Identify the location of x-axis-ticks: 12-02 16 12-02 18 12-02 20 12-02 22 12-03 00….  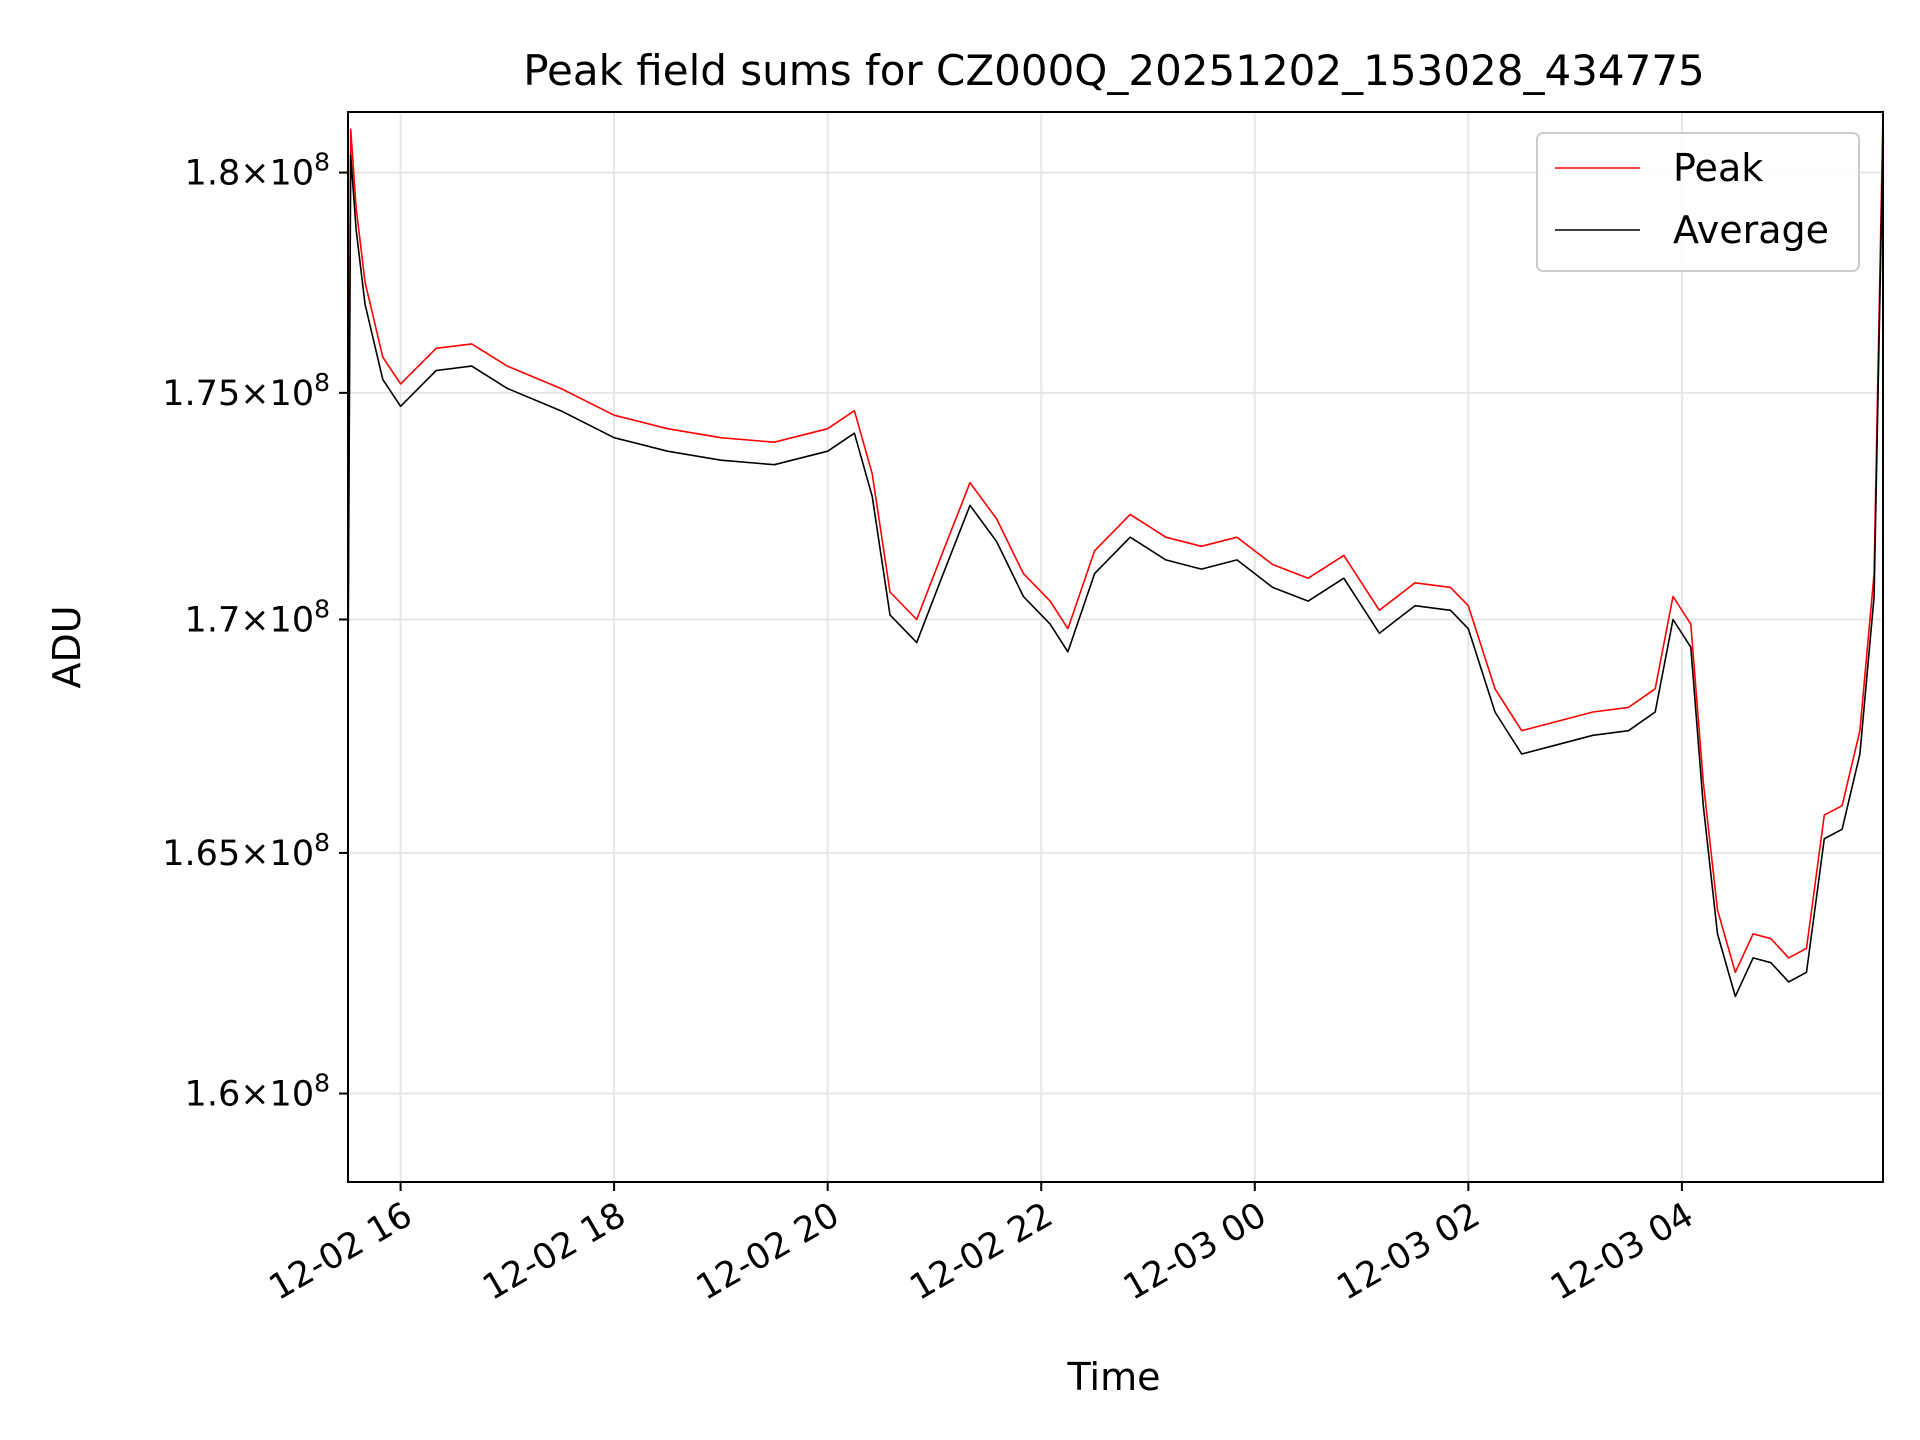
(981, 1245).